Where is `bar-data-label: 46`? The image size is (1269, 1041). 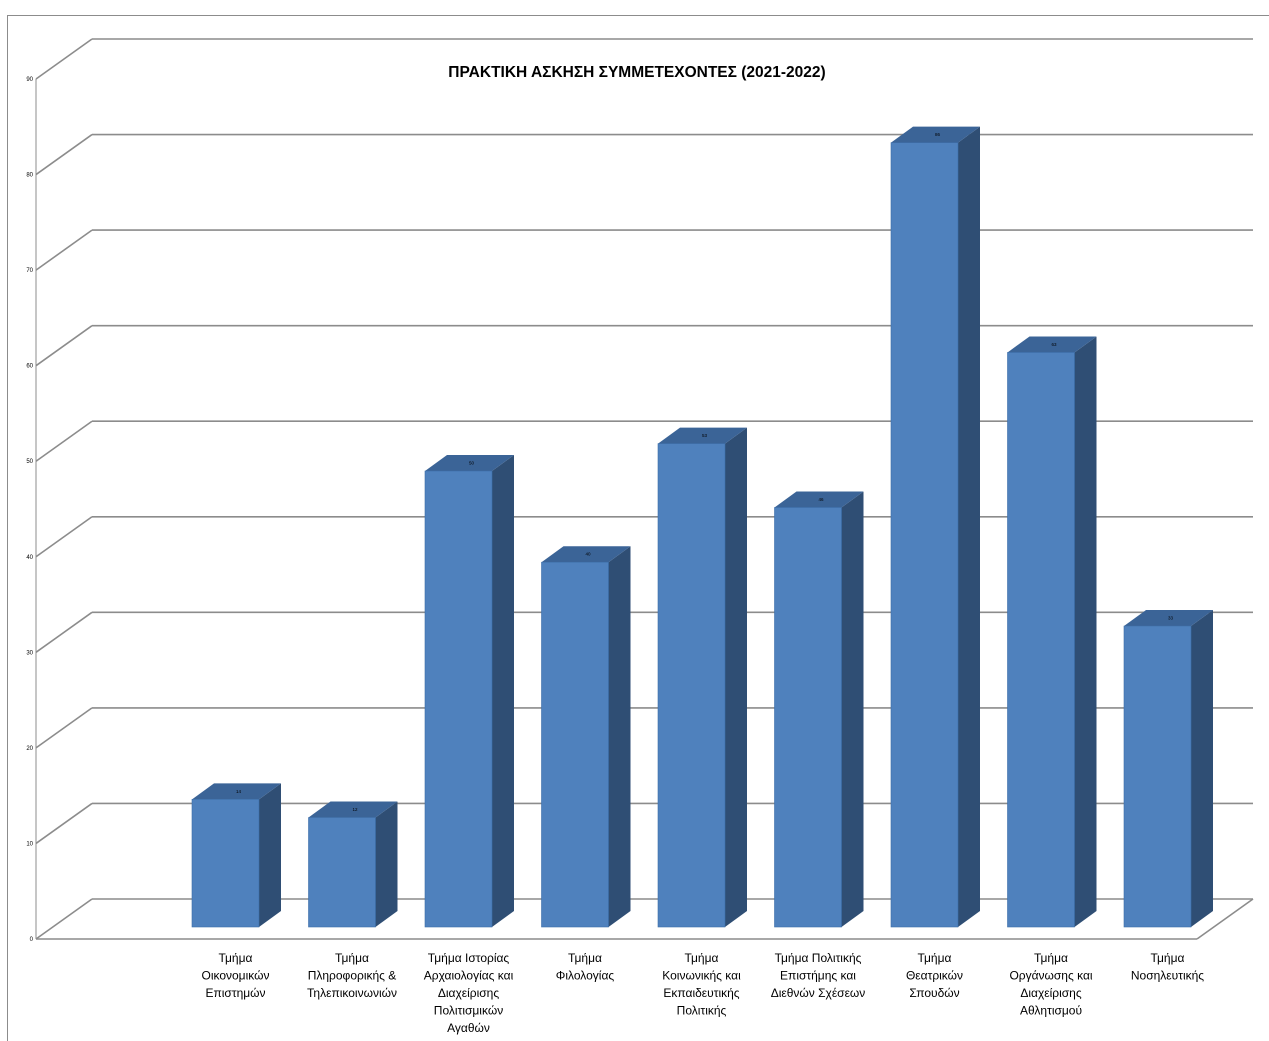
bar-data-label: 46 is located at coordinates (821, 499).